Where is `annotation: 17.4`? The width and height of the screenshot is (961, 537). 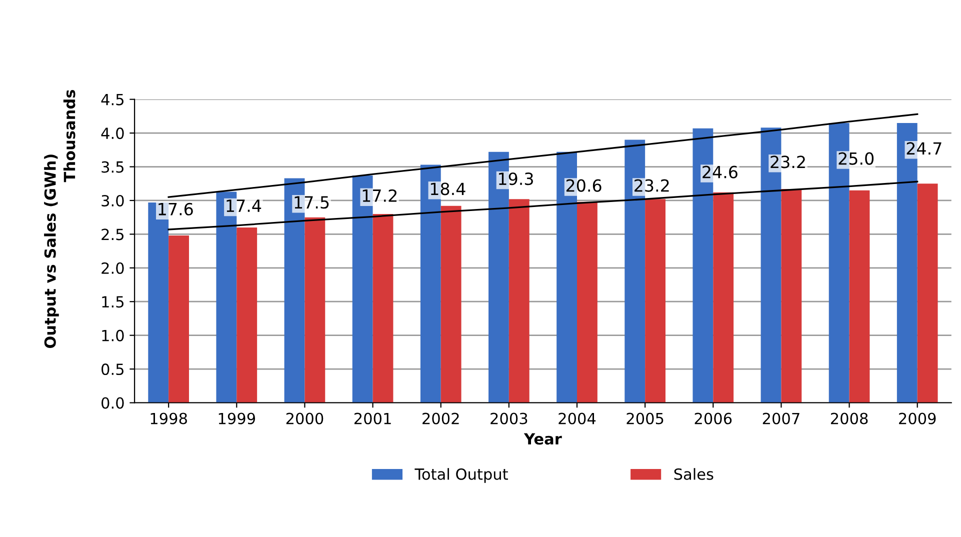 annotation: 17.4 is located at coordinates (244, 206).